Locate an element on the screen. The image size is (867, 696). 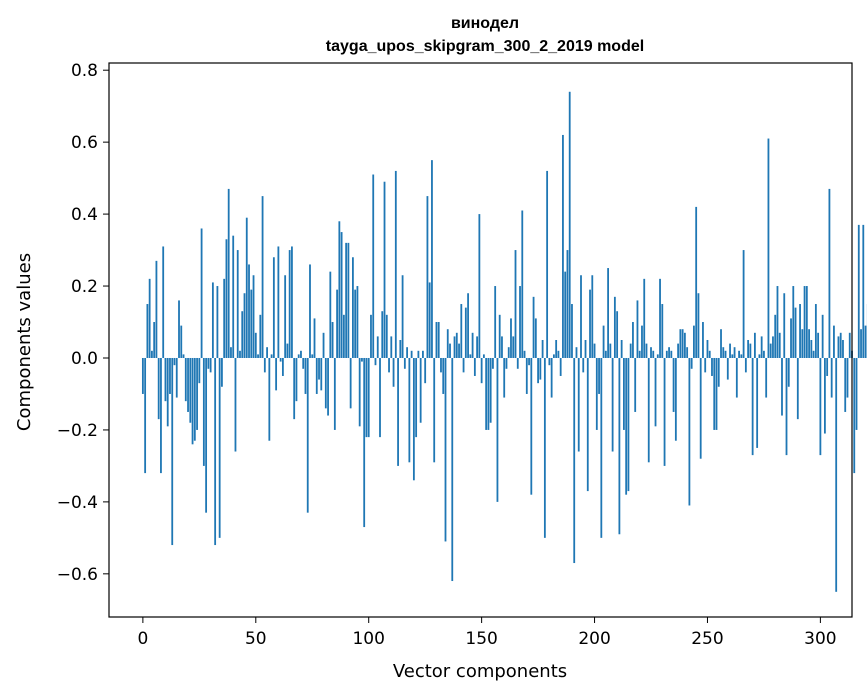
x-axis-ticks: 0 50 100 150 200 250 300 is located at coordinates (487, 633).